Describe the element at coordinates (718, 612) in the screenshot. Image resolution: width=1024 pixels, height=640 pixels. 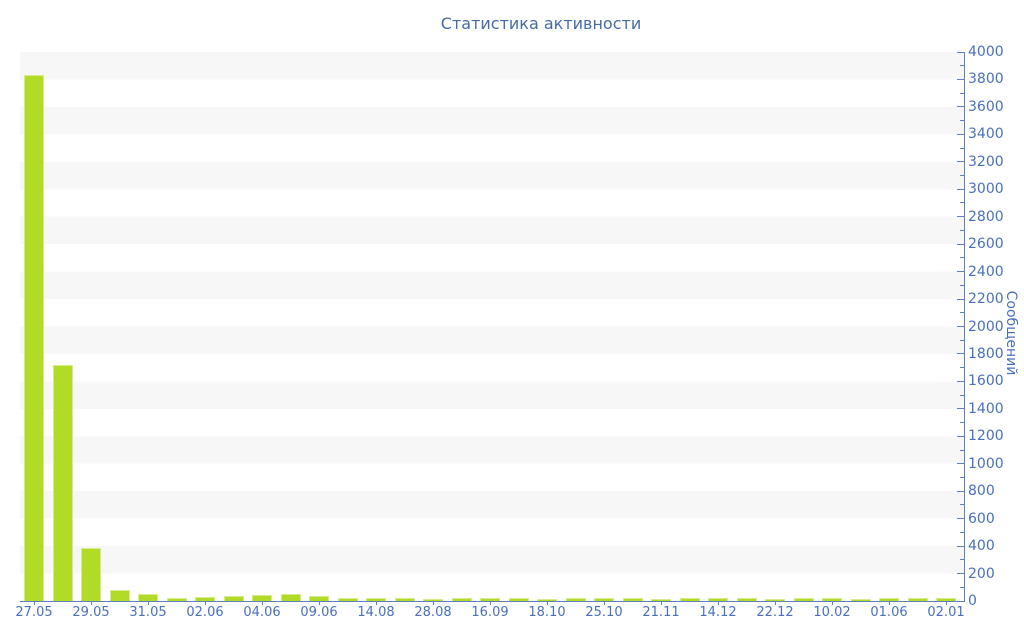
I see `x-tick-label: 14.12` at that location.